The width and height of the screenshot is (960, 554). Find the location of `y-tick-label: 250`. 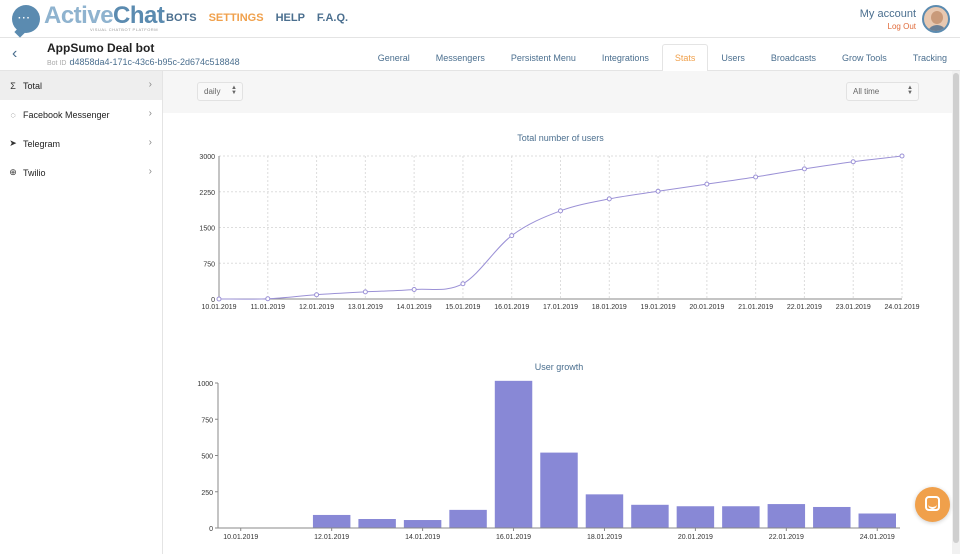

y-tick-label: 250 is located at coordinates (207, 493).